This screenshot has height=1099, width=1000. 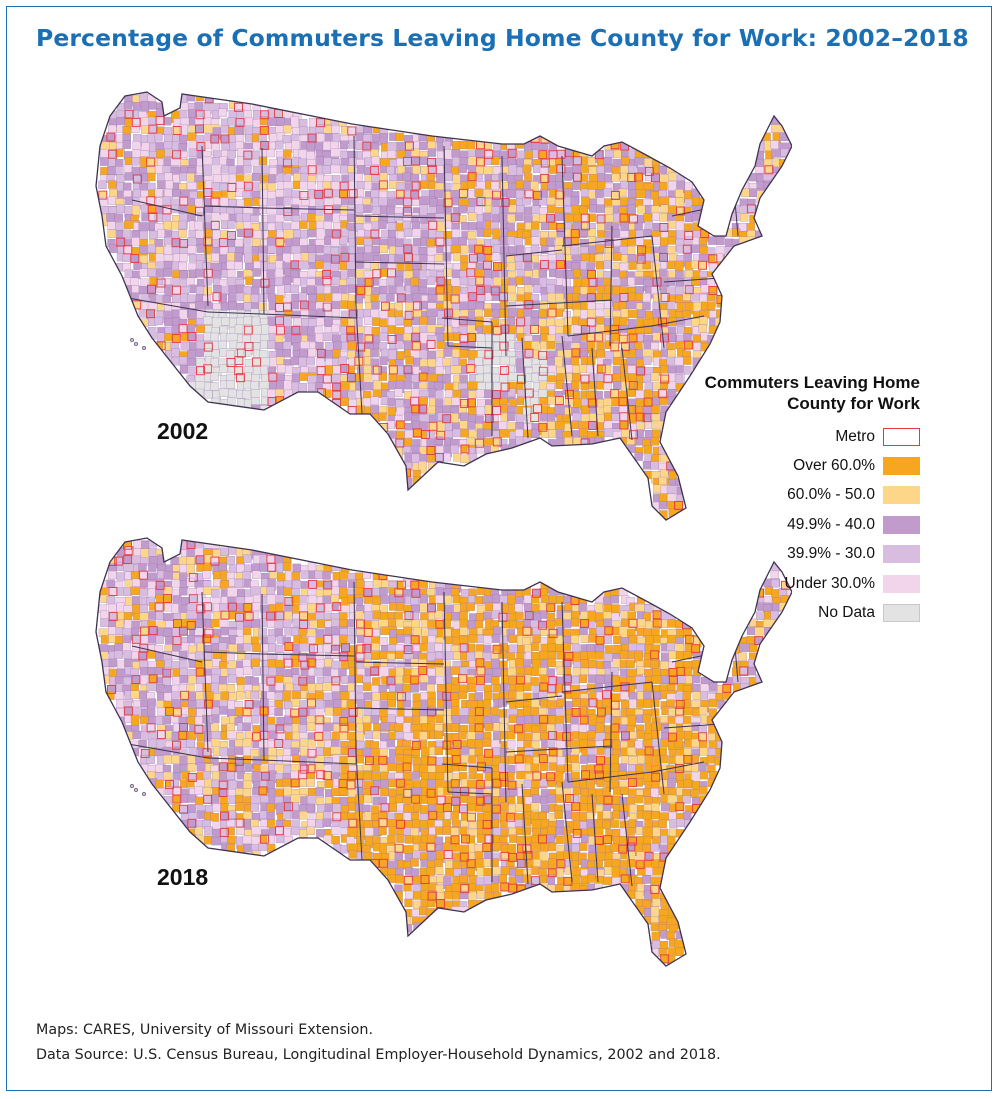 What do you see at coordinates (567, 386) in the screenshot?
I see `state-boundary` at bounding box center [567, 386].